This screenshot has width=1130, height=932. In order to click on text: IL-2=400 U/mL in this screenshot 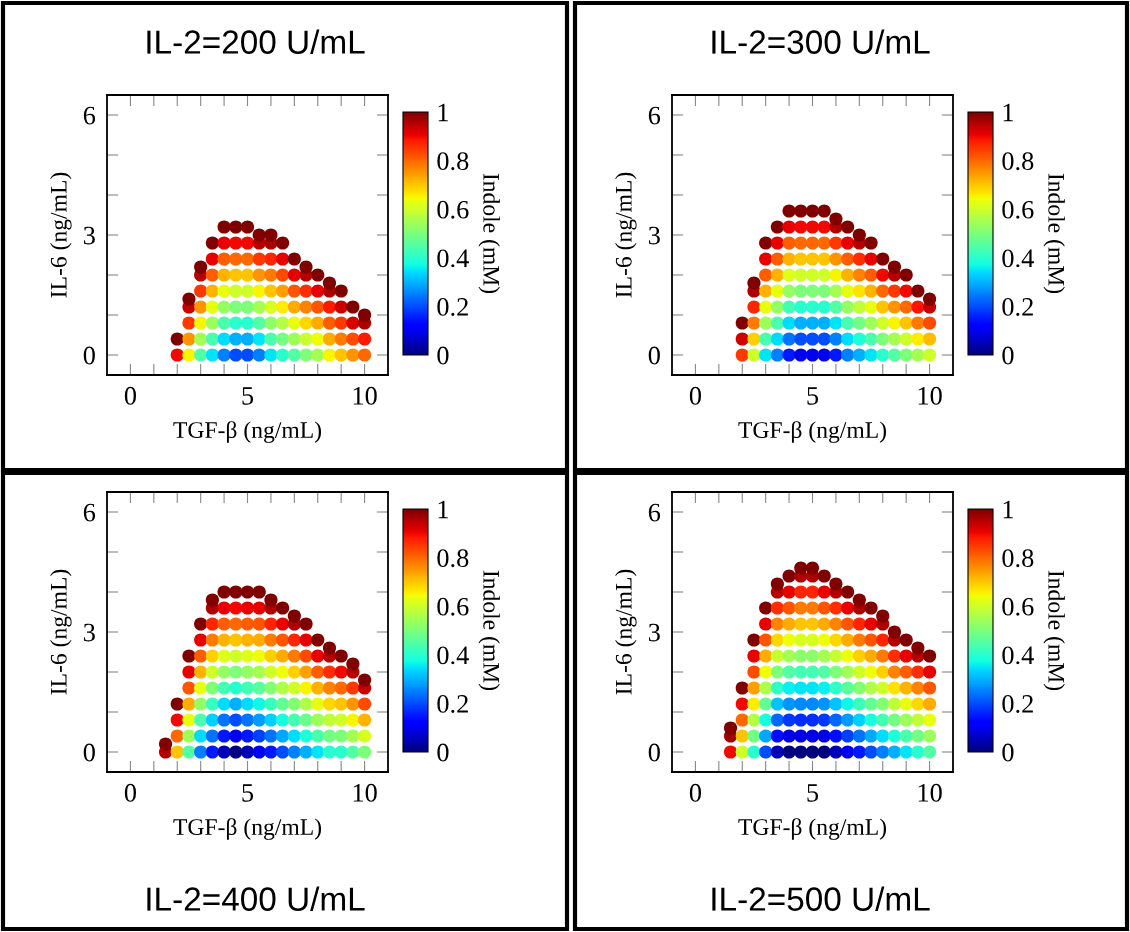, I will do `click(256, 898)`.